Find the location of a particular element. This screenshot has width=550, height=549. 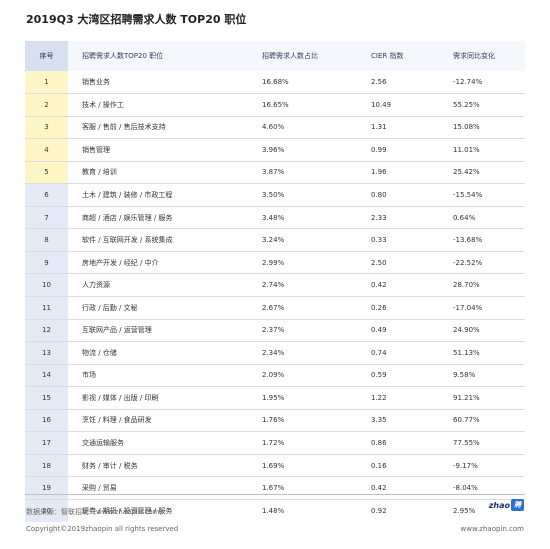

header-position: 招聘需求人数TOP20 职位 is located at coordinates (159, 56).